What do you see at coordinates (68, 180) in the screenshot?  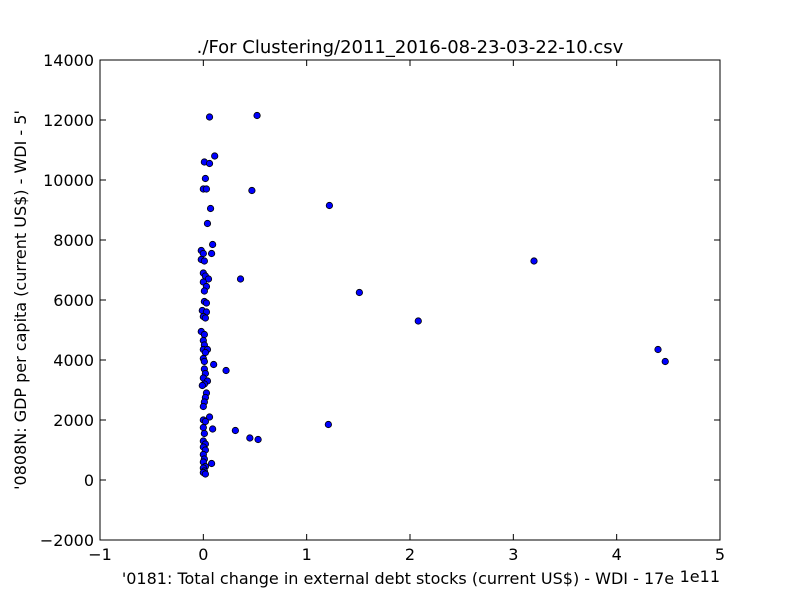 I see `y-tick-label: 10000` at bounding box center [68, 180].